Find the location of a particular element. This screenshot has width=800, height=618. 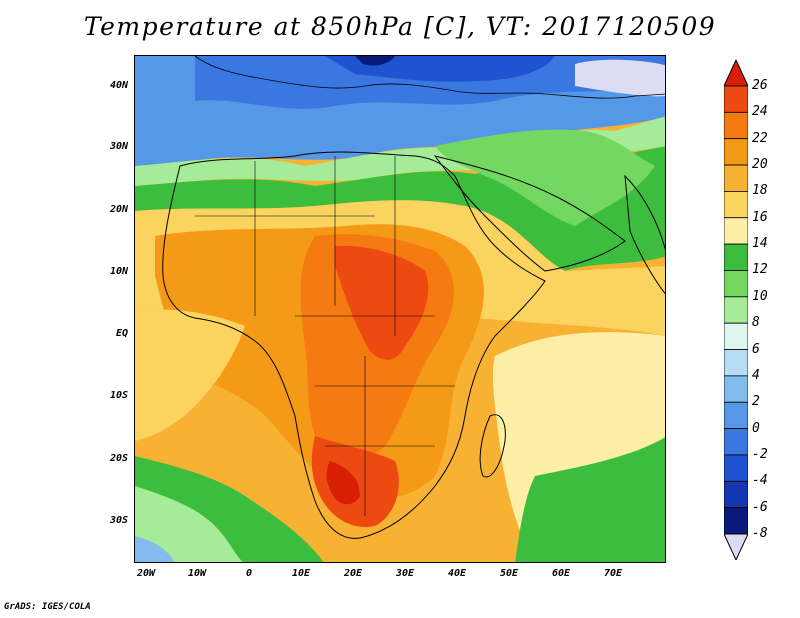

field-north-cooler is located at coordinates (430, 82).